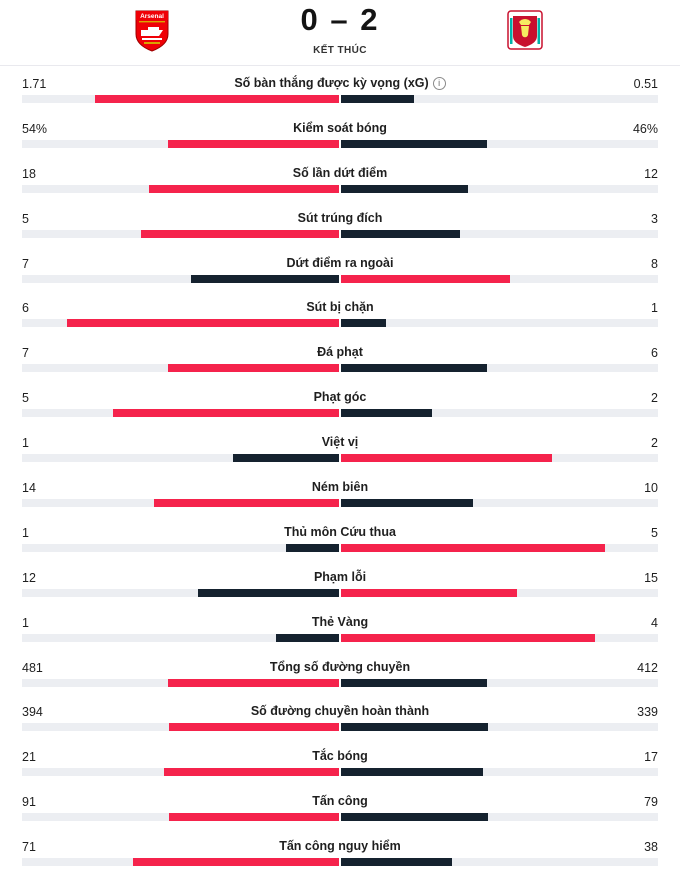  What do you see at coordinates (340, 630) in the screenshot?
I see `stat-row: 1 Thẻ Vàng 4` at bounding box center [340, 630].